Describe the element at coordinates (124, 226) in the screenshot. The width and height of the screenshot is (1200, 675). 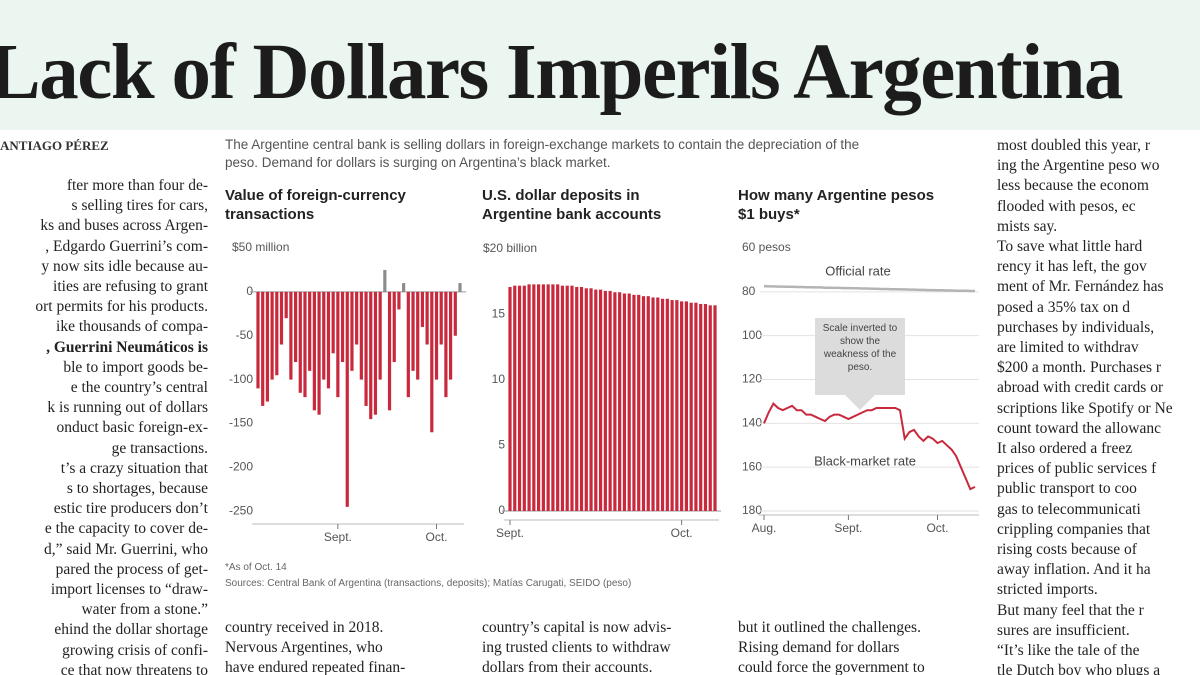
I see `column-line: ks and buses across Argen-` at that location.